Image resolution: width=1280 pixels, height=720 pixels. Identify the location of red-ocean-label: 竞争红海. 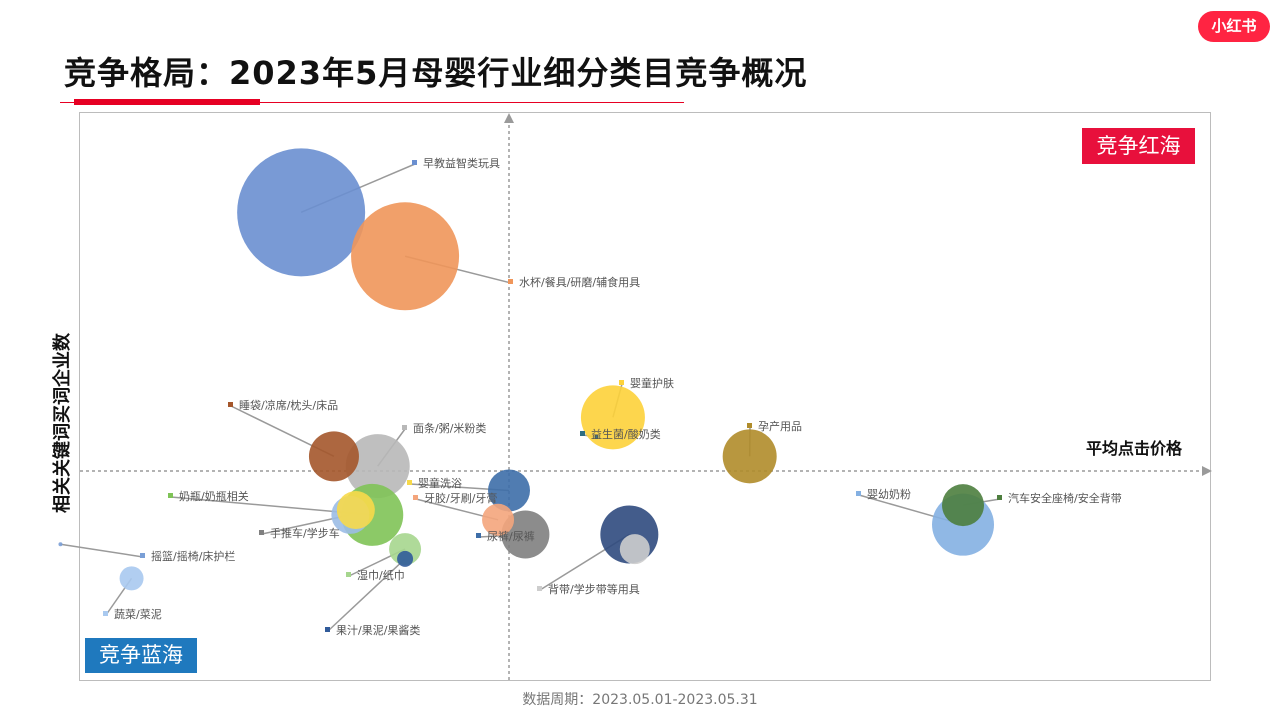
(1138, 146).